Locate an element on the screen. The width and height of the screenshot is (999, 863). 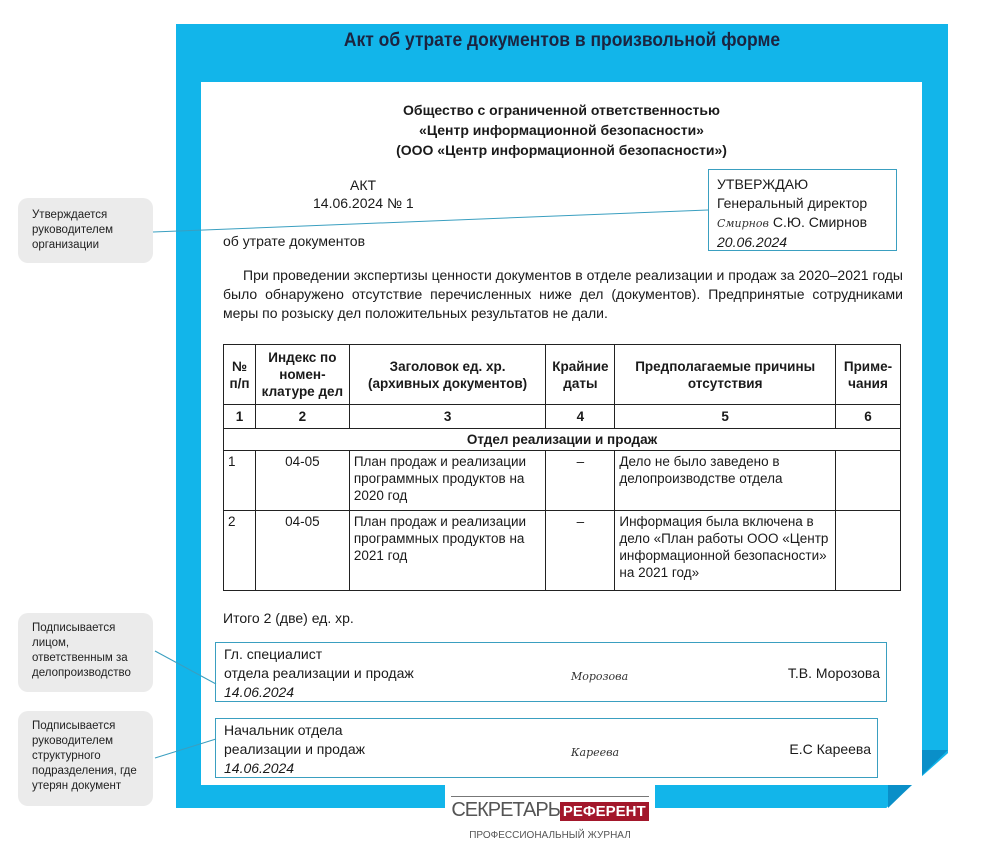
org-line-2: «Центр информационной безопасности» is located at coordinates (561, 130).